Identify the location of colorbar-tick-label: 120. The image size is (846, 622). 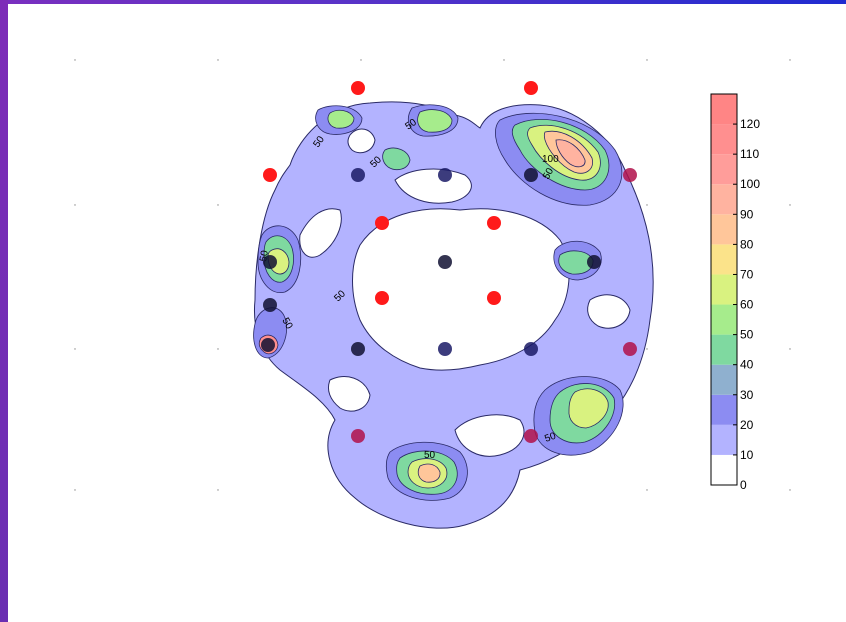
(750, 124).